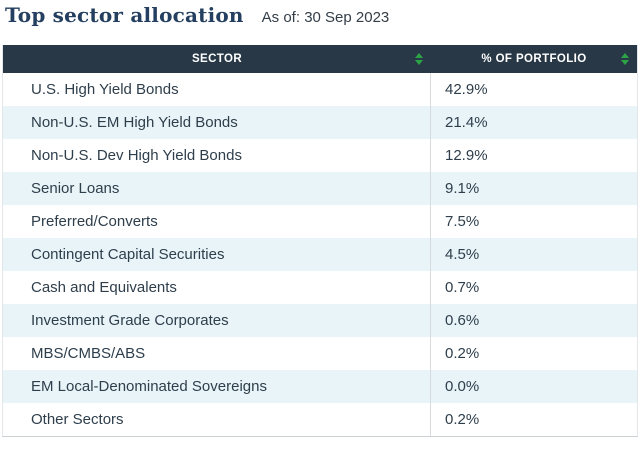 The width and height of the screenshot is (640, 450). I want to click on column-header-sector: SECTOR, so click(217, 59).